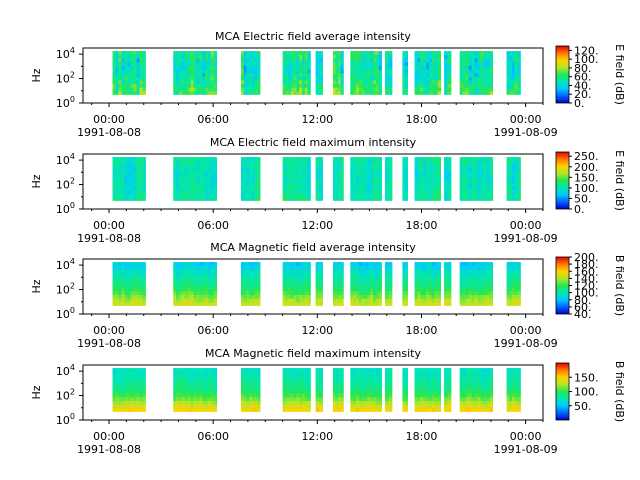 This screenshot has width=640, height=480. I want to click on y-tick-label: 104, so click(65, 159).